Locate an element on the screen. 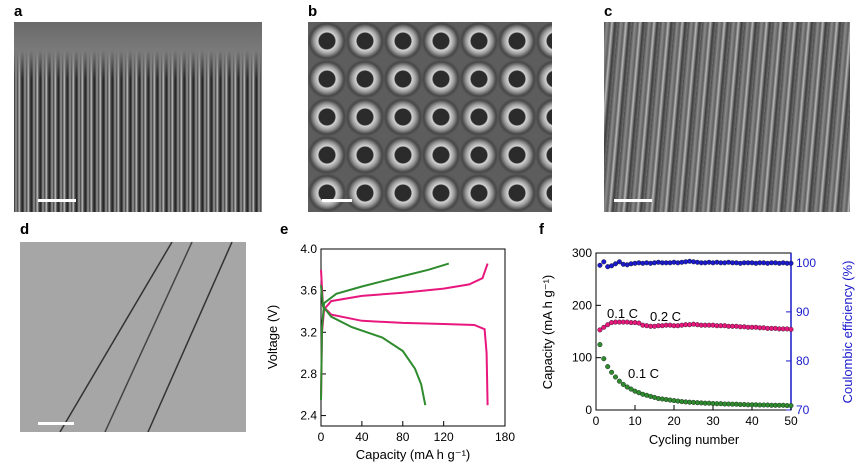  y-tick-label: 2.4 is located at coordinates (308, 416).